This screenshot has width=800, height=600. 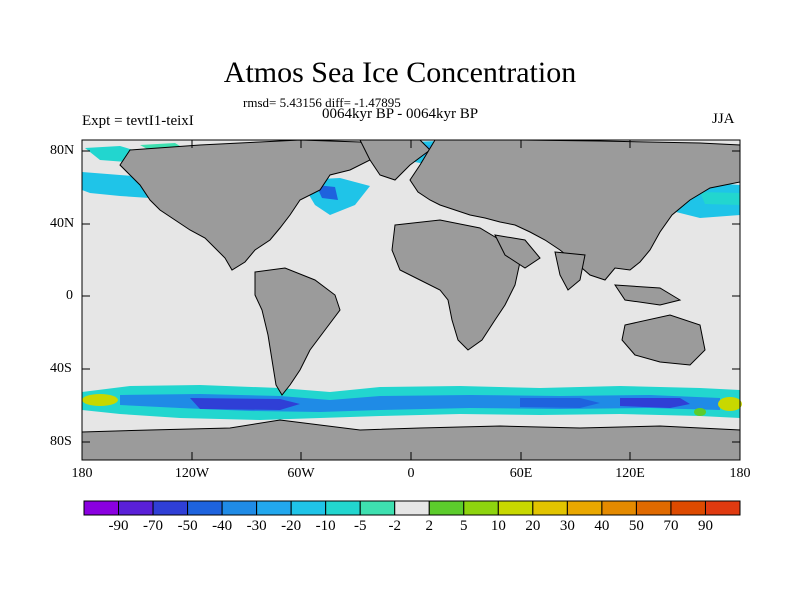 I want to click on colorbar-label: -70, so click(x=153, y=526).